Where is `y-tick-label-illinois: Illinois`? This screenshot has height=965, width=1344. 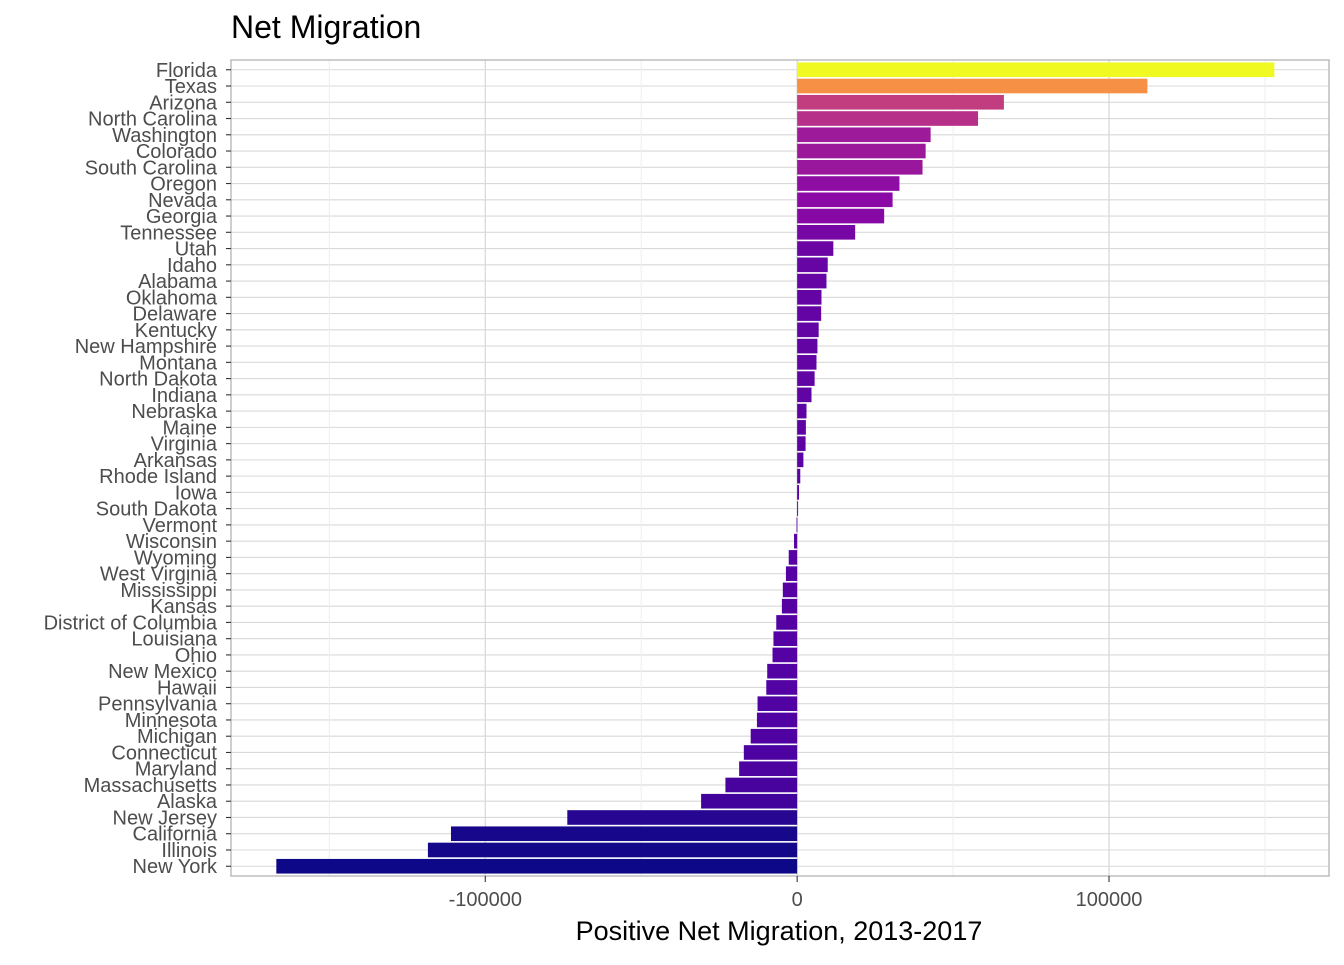
y-tick-label-illinois: Illinois is located at coordinates (189, 851).